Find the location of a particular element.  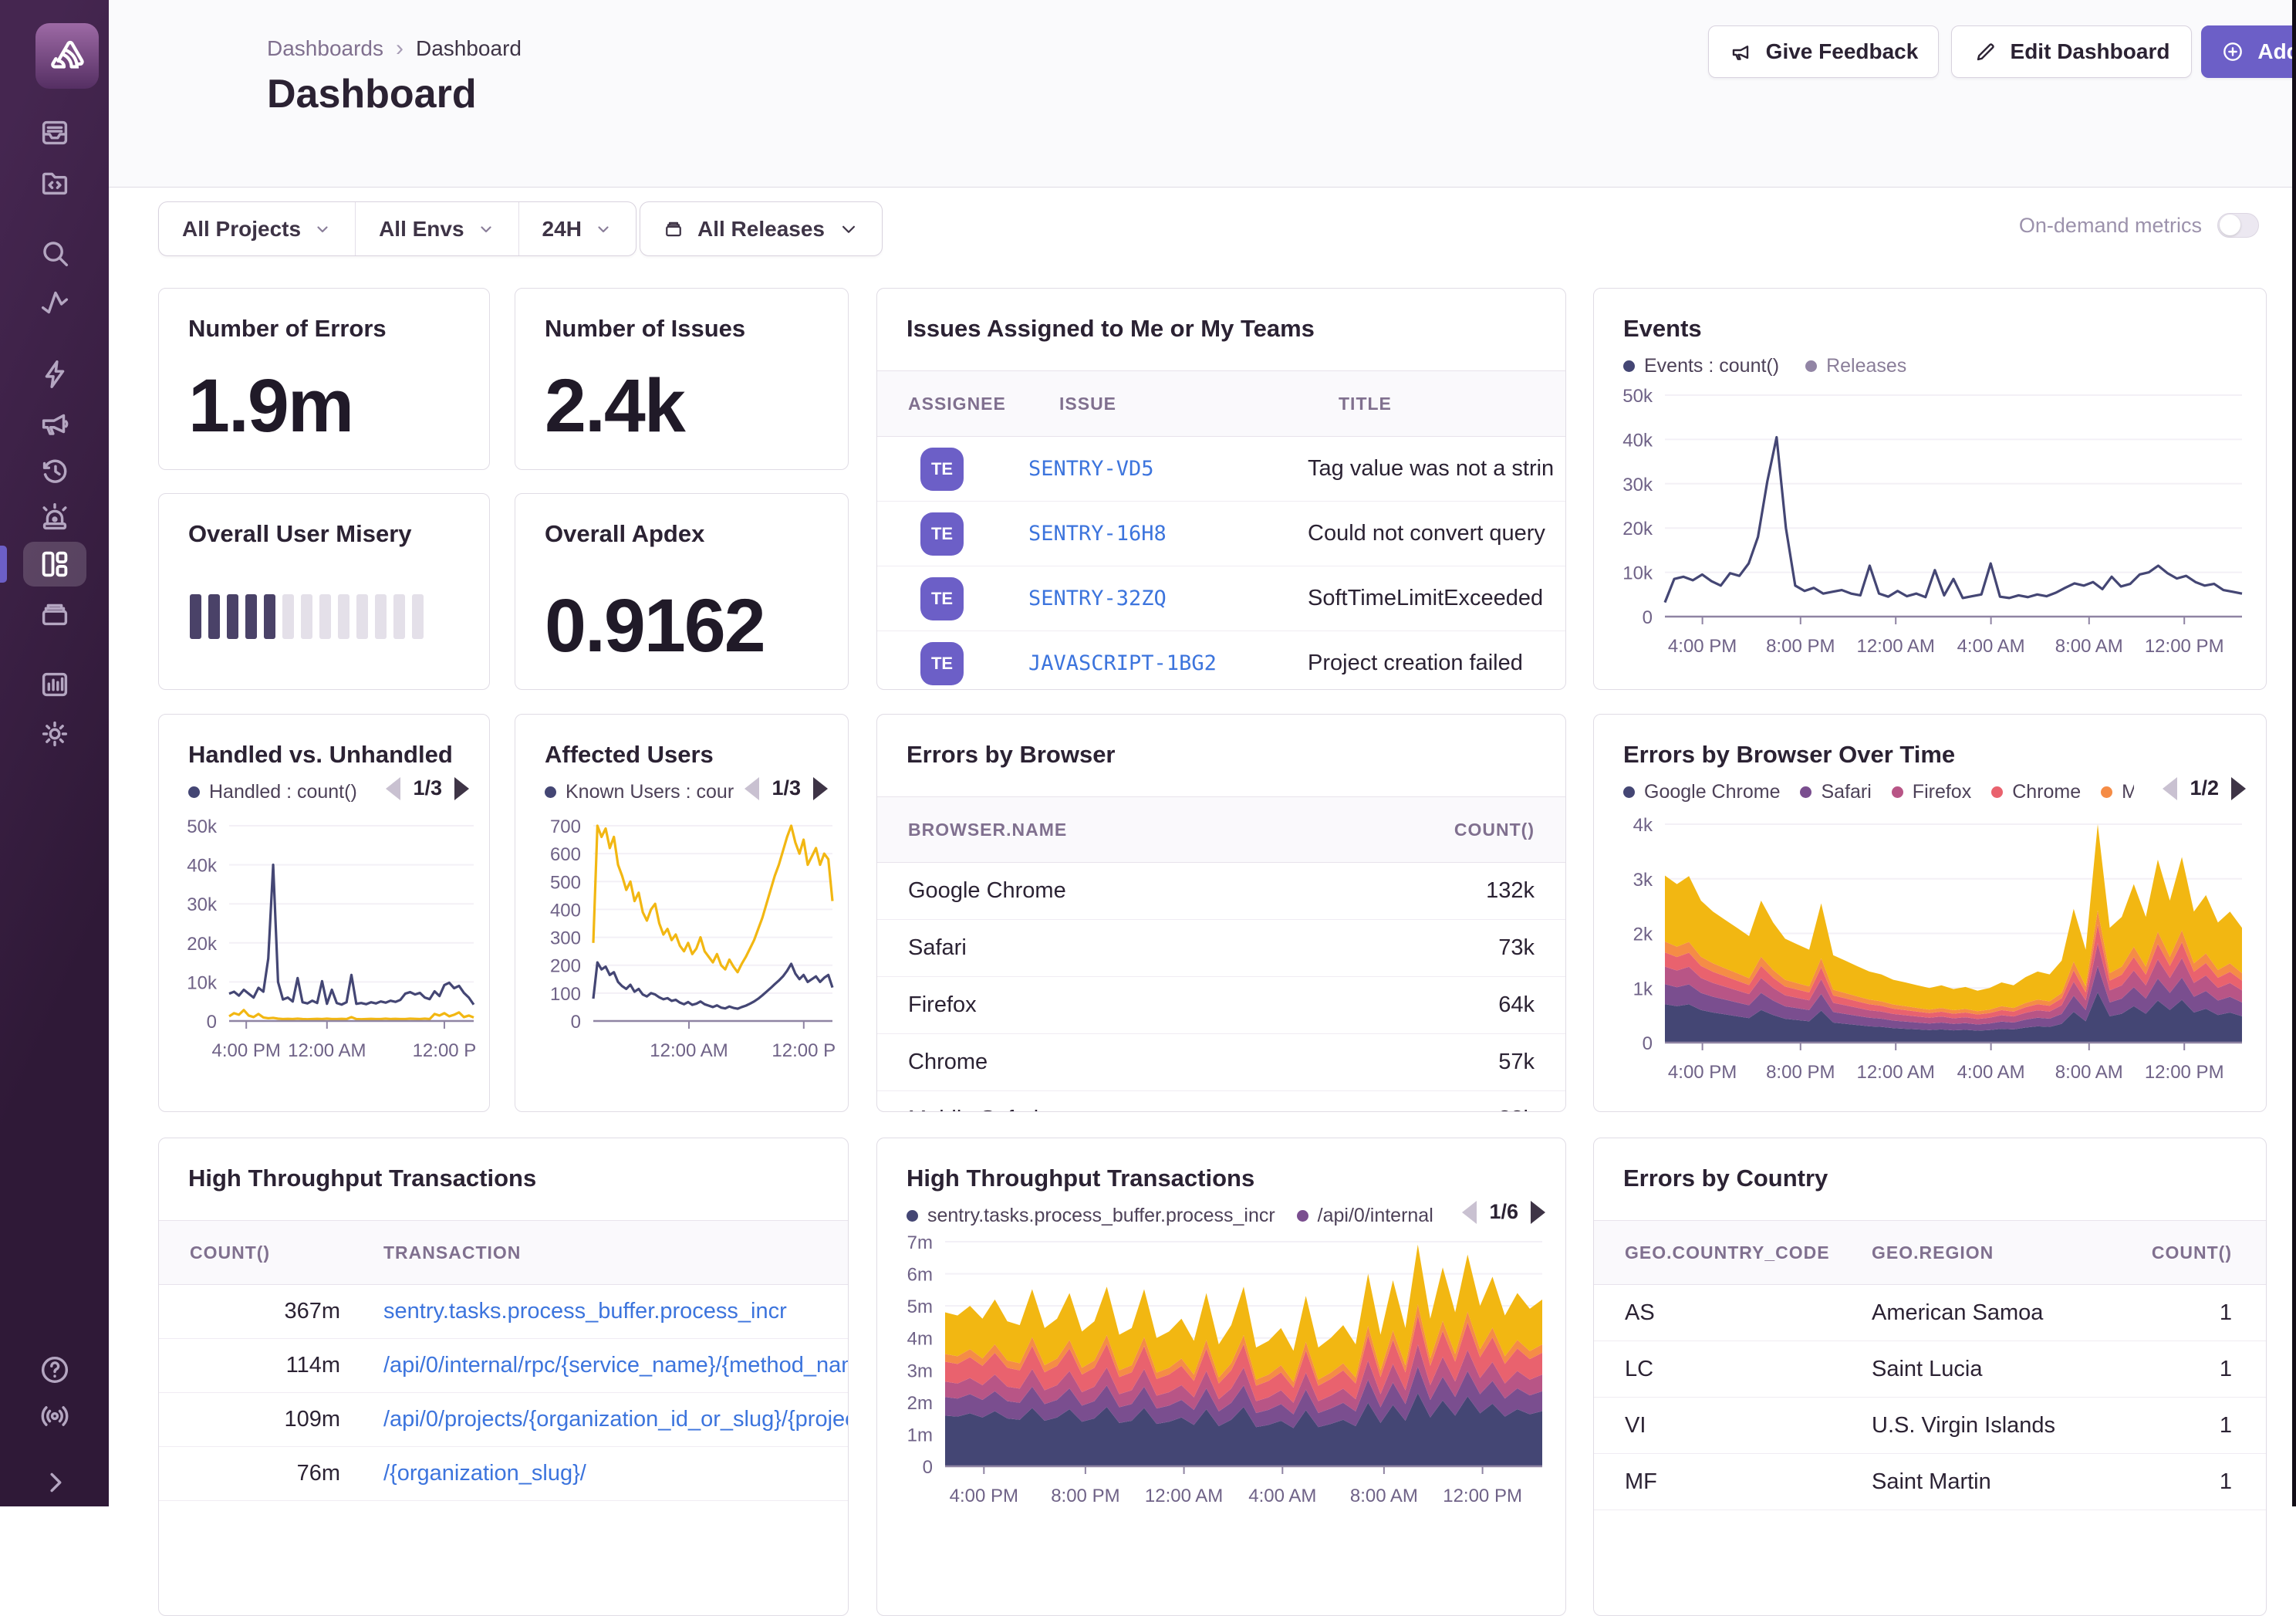

table-row: AS American Samoa 1 is located at coordinates (1930, 1313).